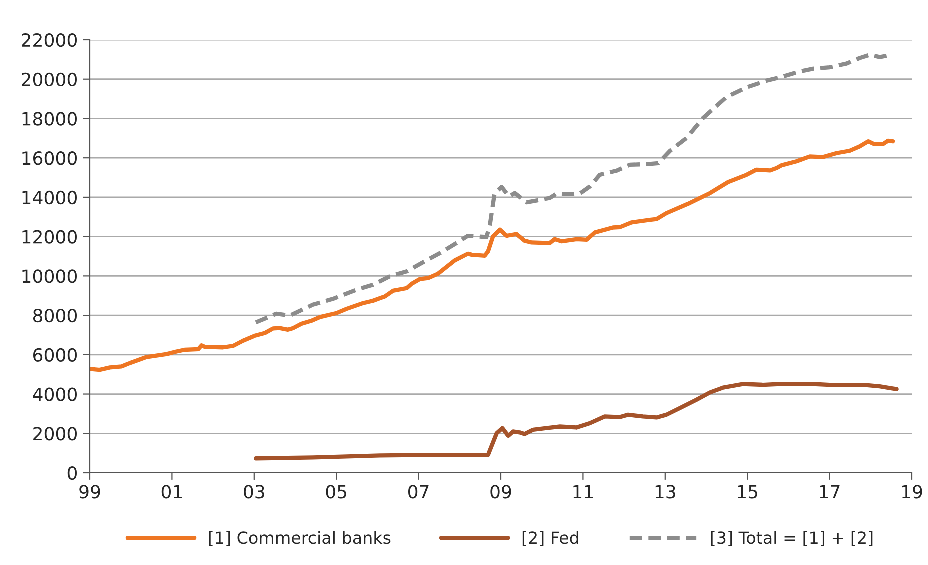 Image resolution: width=928 pixels, height=565 pixels. I want to click on x-tick-label: 19, so click(912, 492).